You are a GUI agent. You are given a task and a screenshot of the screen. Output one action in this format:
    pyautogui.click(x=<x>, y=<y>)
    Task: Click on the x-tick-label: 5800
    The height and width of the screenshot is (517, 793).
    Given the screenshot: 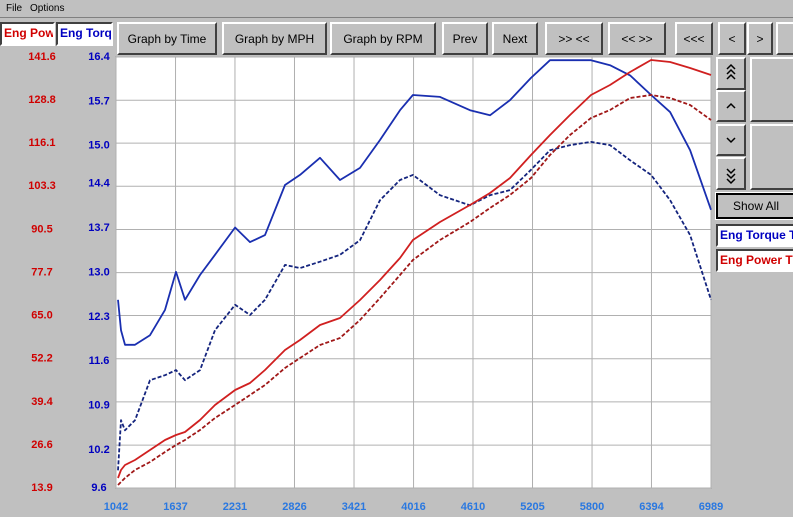 What is the action you would take?
    pyautogui.click(x=592, y=507)
    